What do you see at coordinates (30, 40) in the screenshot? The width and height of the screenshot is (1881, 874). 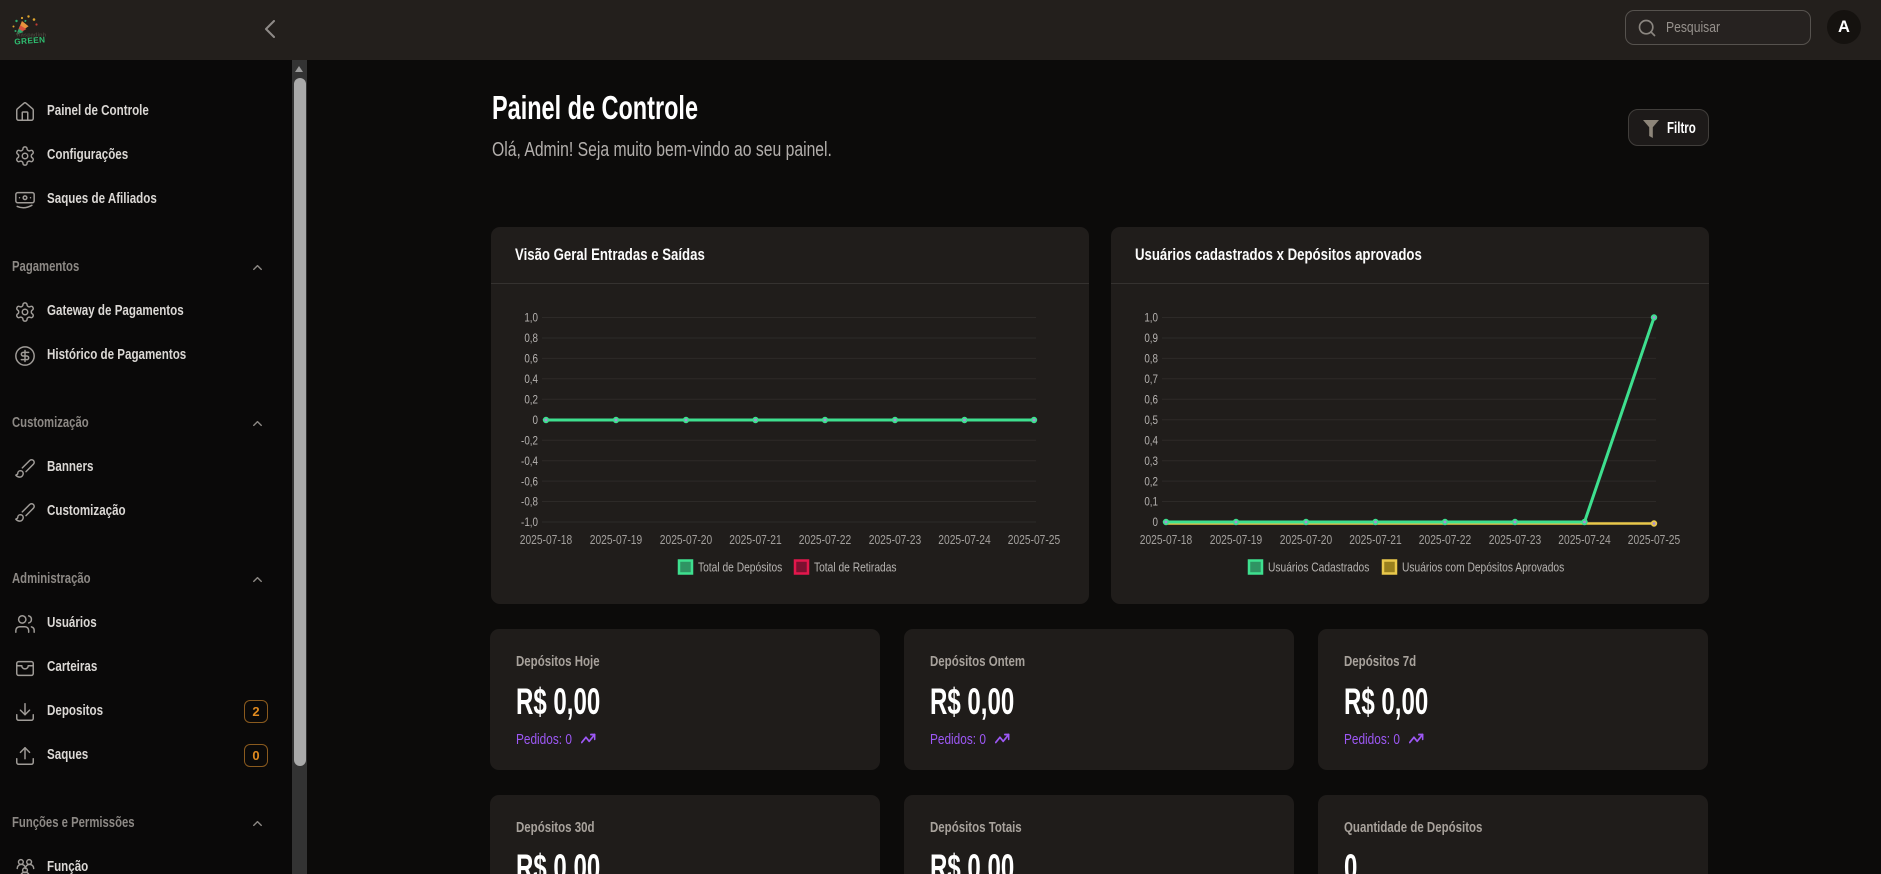 I see `svg-text: GREEN` at bounding box center [30, 40].